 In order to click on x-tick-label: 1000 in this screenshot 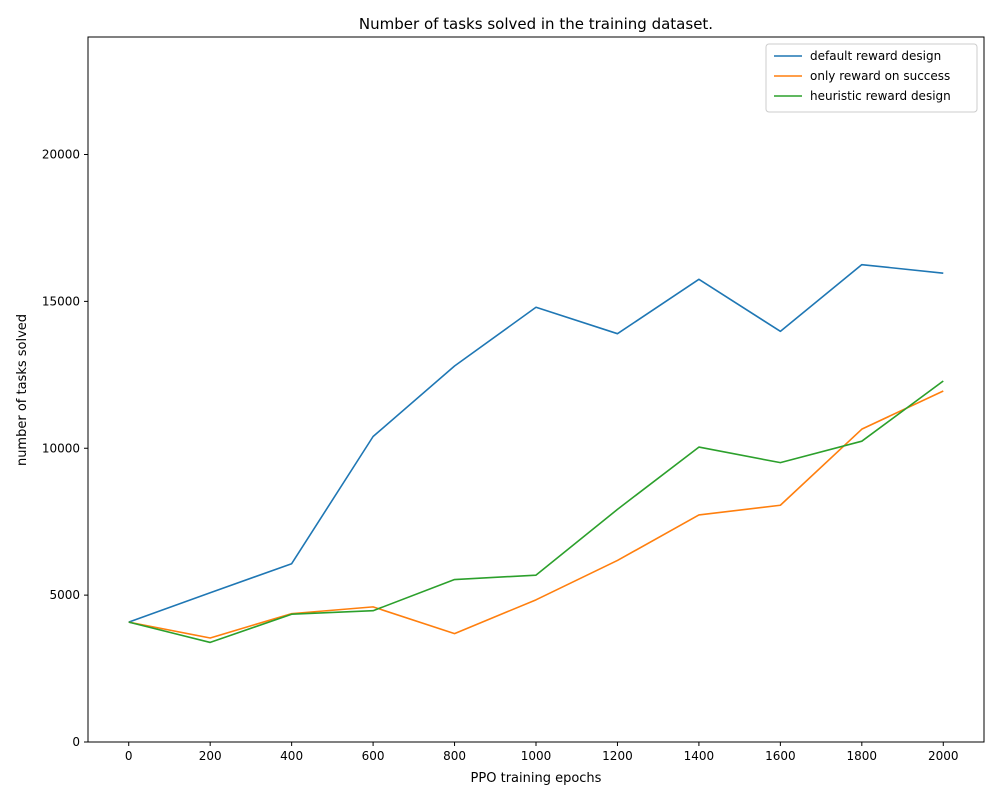, I will do `click(536, 756)`.